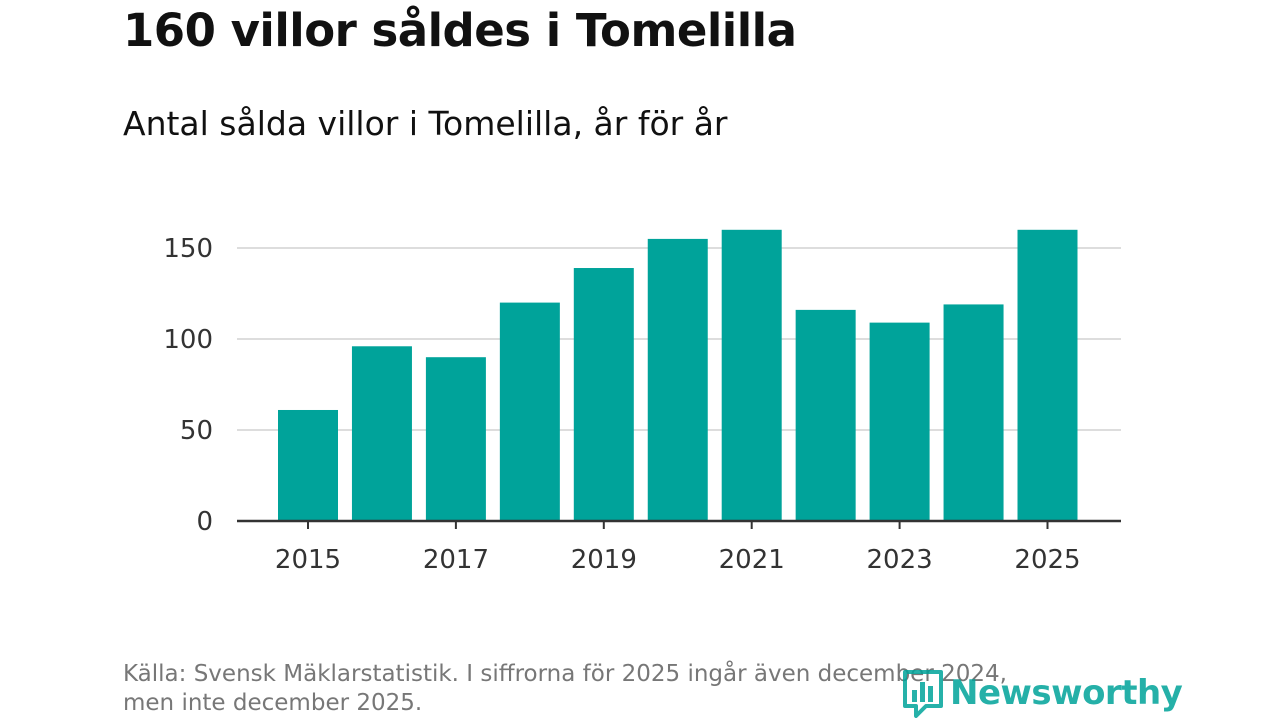 This screenshot has height=720, width=1280. I want to click on y-axis-labels: 0 50 100 150, so click(188, 385).